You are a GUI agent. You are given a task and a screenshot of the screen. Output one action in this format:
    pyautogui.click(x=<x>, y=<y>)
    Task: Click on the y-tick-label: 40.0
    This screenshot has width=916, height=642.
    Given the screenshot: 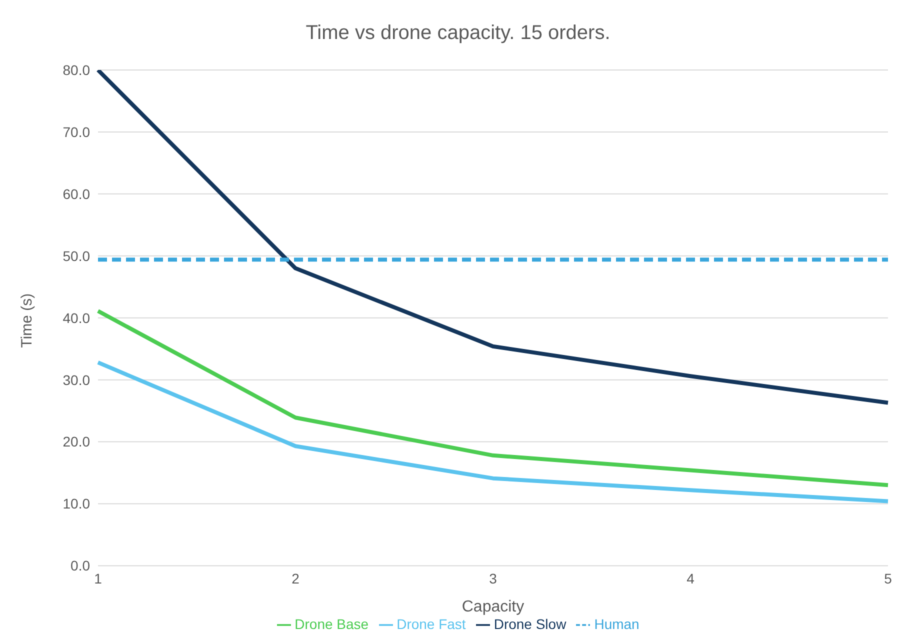 What is the action you would take?
    pyautogui.click(x=76, y=318)
    